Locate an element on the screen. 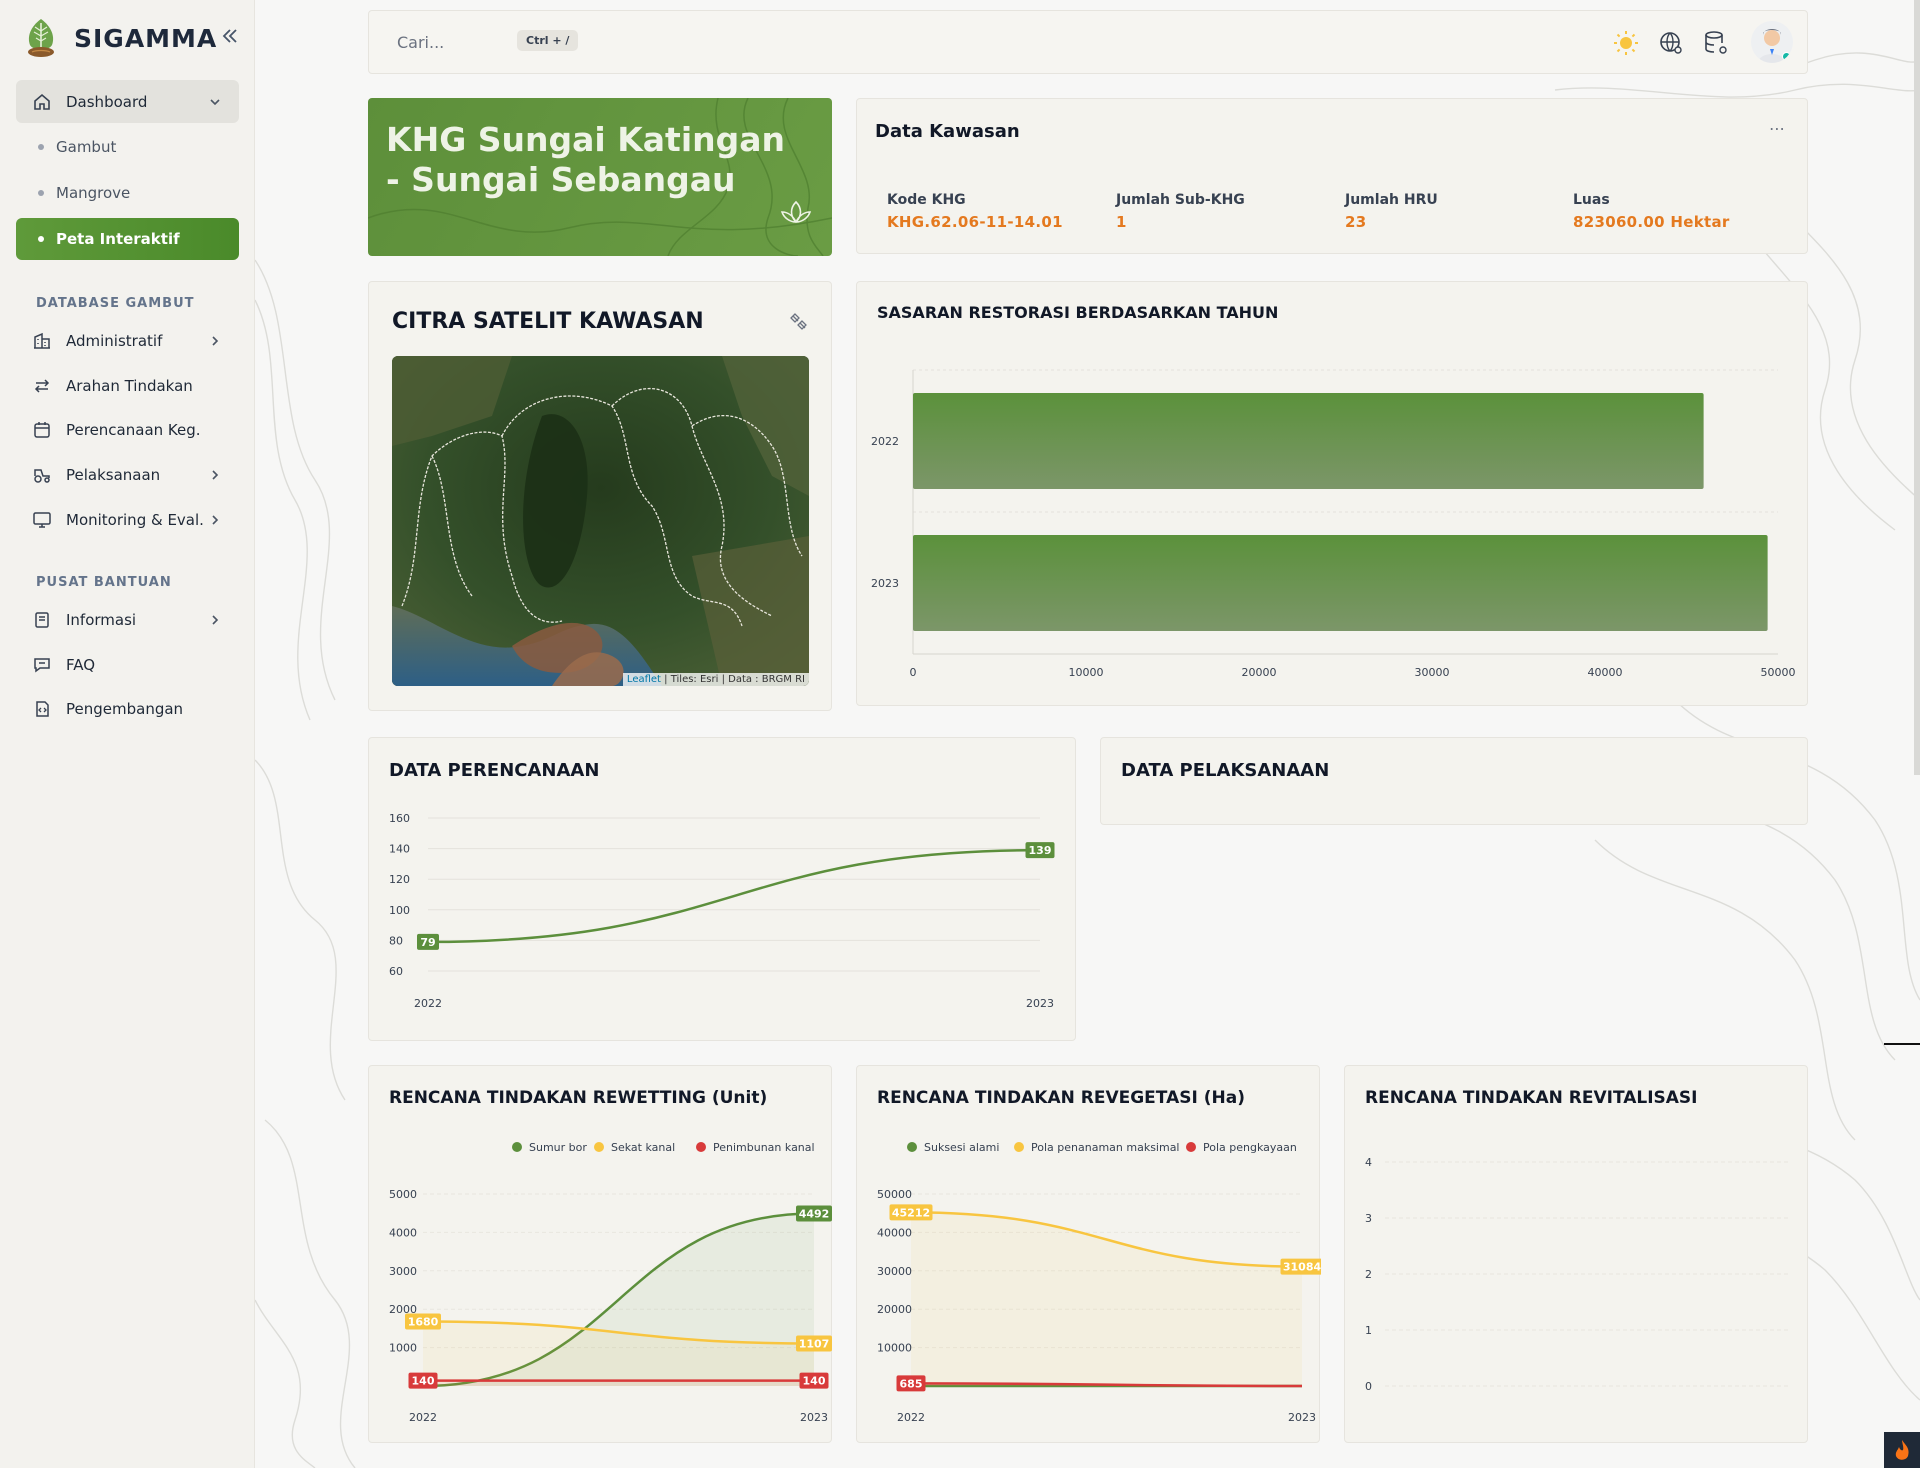 This screenshot has height=1468, width=1920. more-options-icon: ⋯ is located at coordinates (1777, 128).